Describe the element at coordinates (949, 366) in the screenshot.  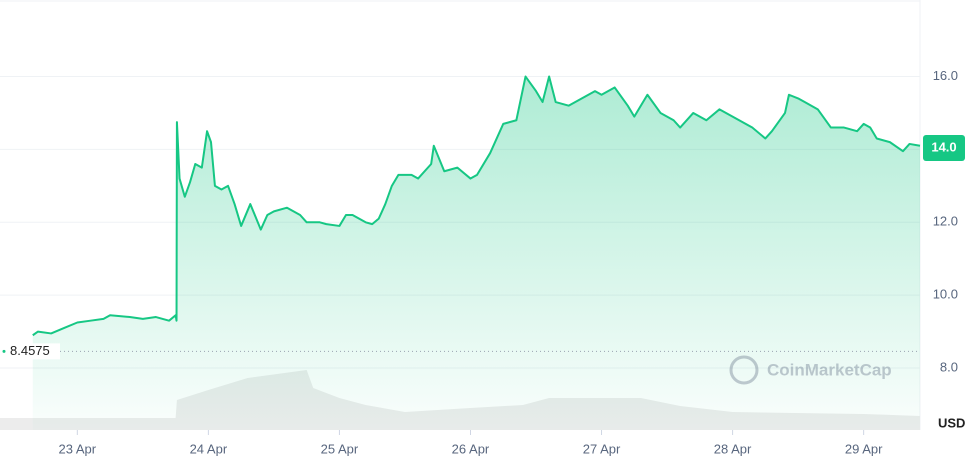
I see `y-tick-label: 8.0` at that location.